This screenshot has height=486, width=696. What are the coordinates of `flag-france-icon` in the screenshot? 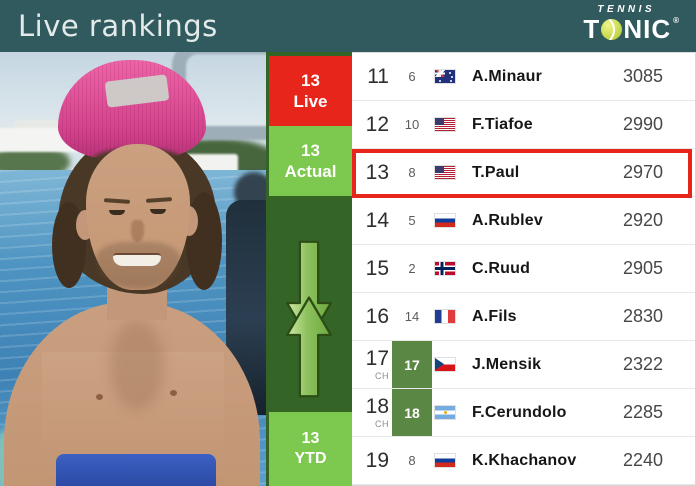 It's located at (445, 316).